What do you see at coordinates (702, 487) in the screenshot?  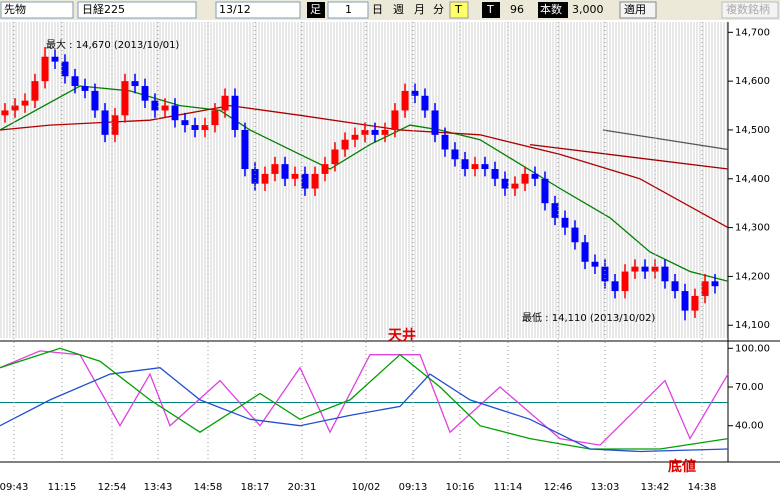 I see `x-tick-label: 14:38` at bounding box center [702, 487].